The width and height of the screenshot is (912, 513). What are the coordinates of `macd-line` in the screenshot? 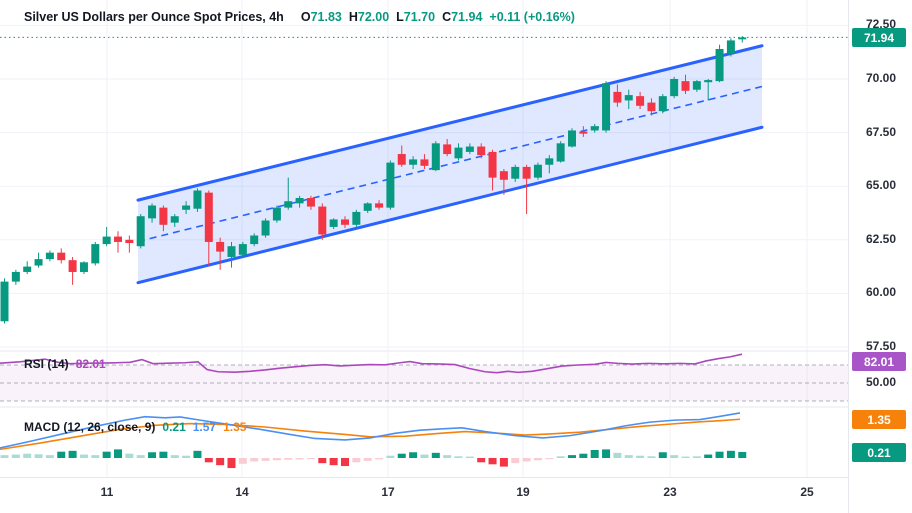 It's located at (370, 430).